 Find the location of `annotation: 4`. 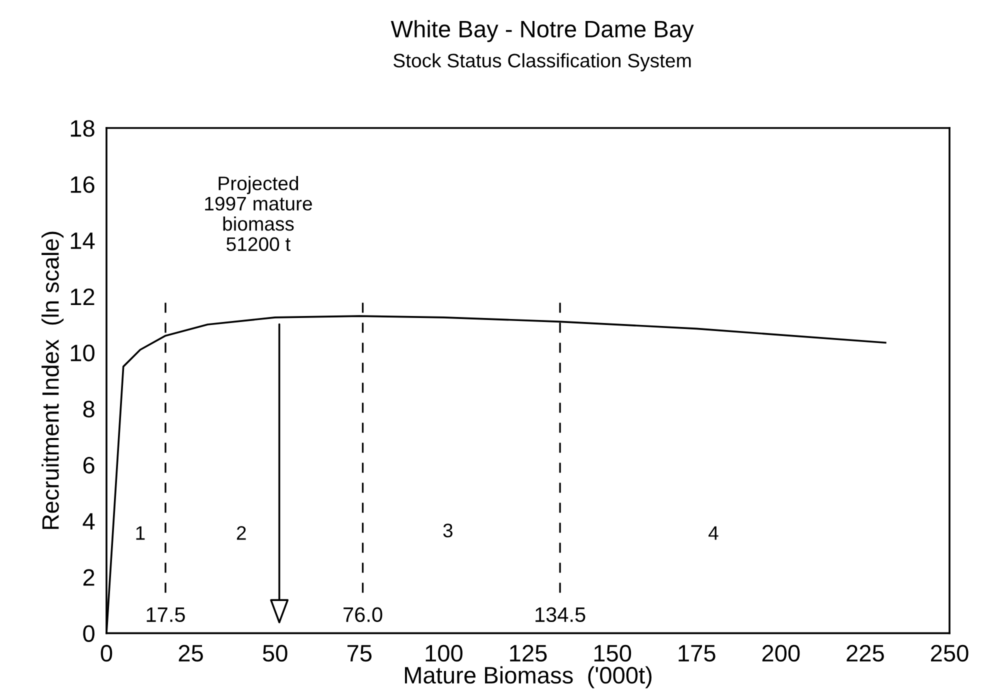

annotation: 4 is located at coordinates (713, 533).